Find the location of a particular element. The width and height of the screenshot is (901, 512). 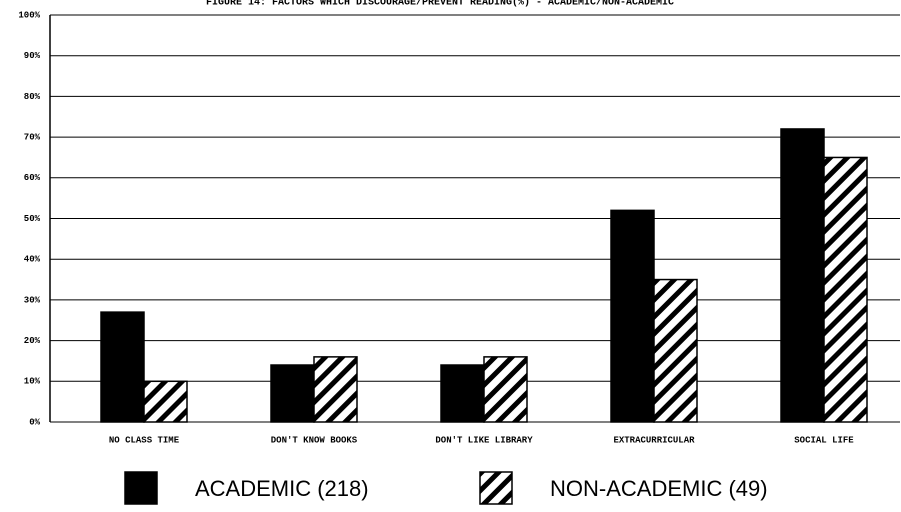

y-tick-label: 70% is located at coordinates (32, 137).